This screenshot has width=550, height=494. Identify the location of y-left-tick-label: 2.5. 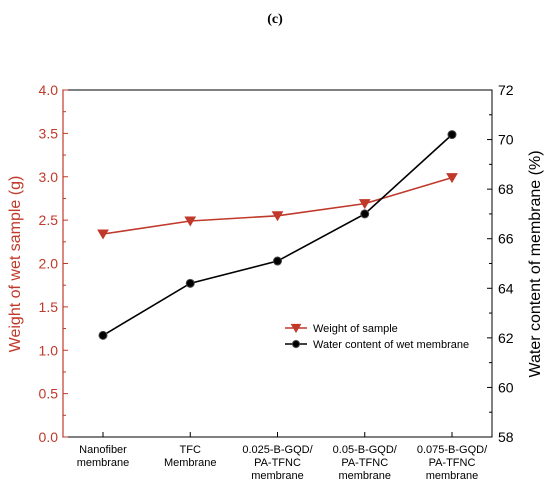
(49, 220).